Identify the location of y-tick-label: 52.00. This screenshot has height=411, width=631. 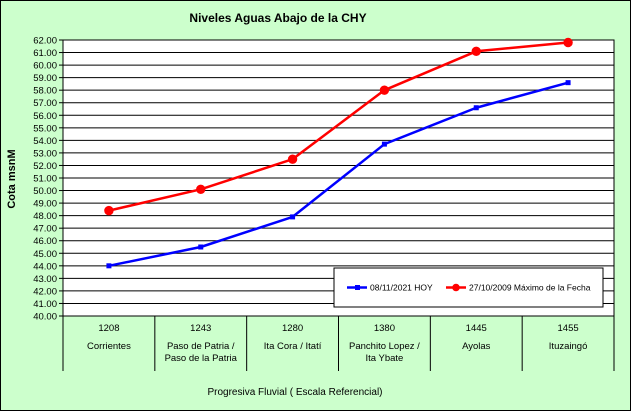
(45, 166).